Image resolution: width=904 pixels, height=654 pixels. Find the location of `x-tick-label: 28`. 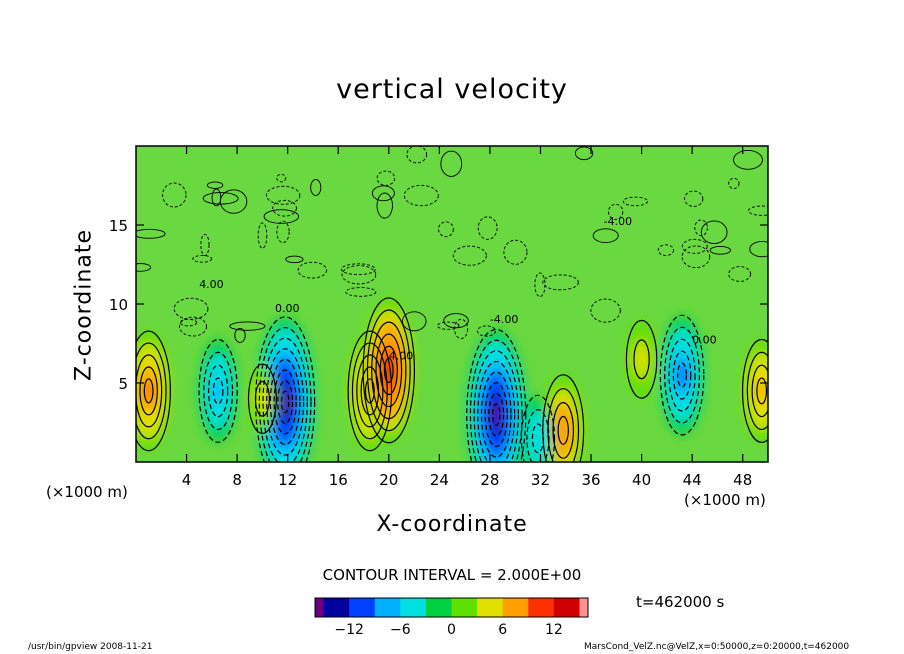

x-tick-label: 28 is located at coordinates (489, 480).